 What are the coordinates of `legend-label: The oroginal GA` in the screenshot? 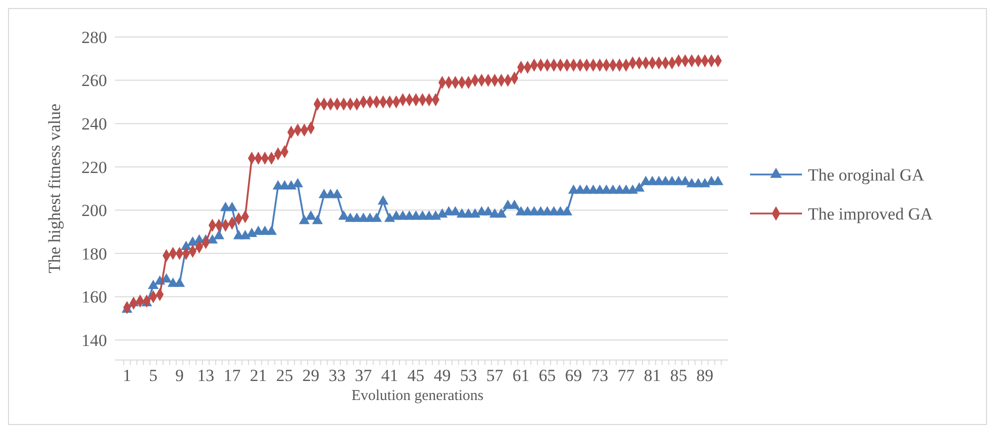 It's located at (866, 174).